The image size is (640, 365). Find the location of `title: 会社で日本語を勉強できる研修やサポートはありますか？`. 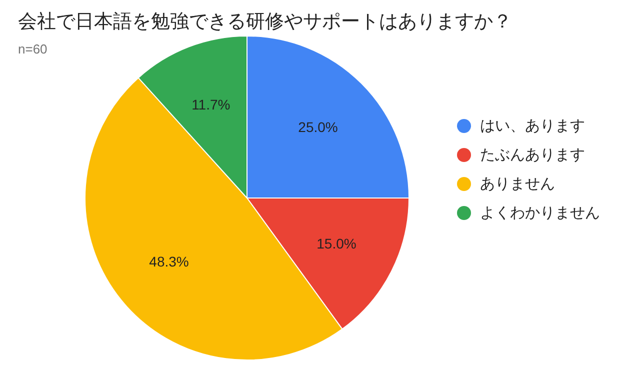

title: 会社で日本語を勉強できる研修やサポートはありますか？ is located at coordinates (265, 22).